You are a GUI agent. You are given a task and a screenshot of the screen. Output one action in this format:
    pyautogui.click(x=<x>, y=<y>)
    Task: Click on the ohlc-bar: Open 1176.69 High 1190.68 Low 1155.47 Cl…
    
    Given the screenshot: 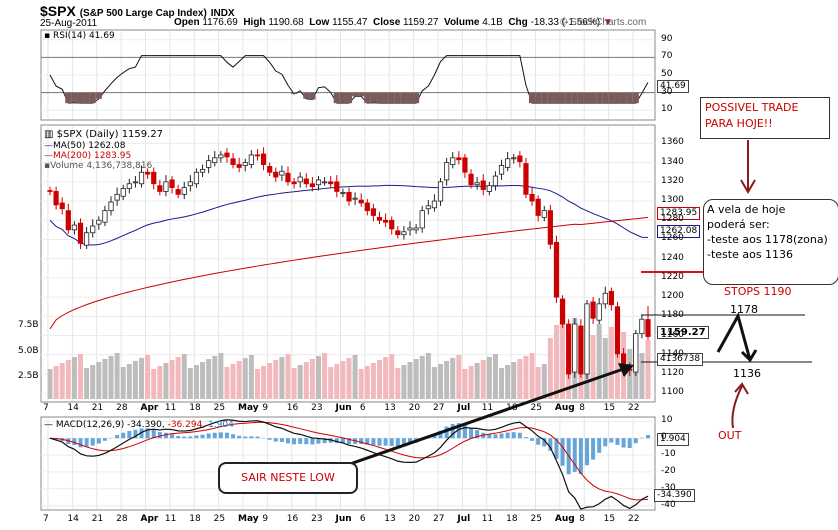 What is the action you would take?
    pyautogui.click(x=393, y=22)
    